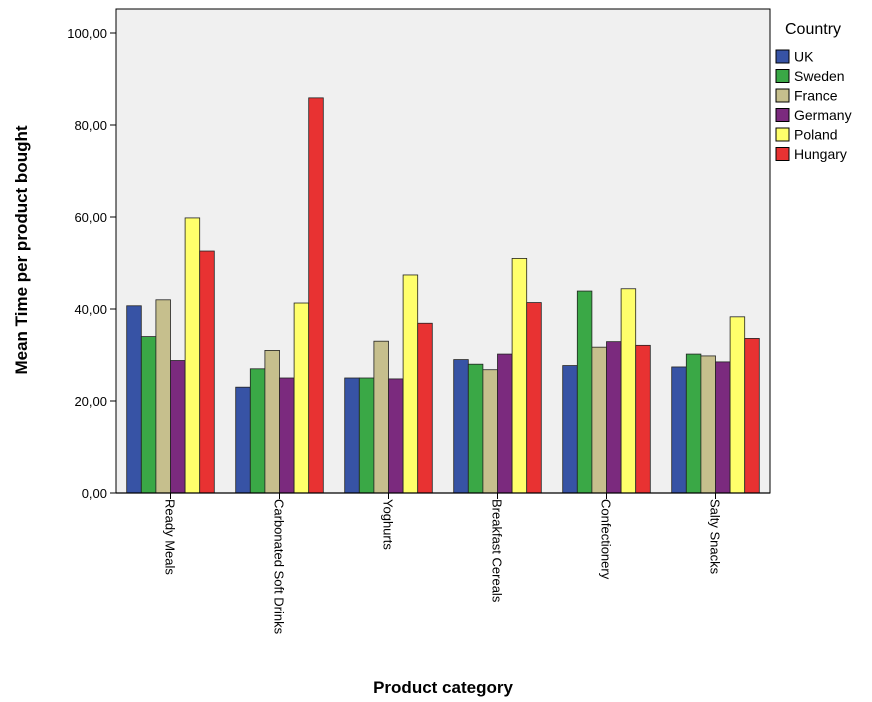  What do you see at coordinates (823, 115) in the screenshot?
I see `legend-label: Germany` at bounding box center [823, 115].